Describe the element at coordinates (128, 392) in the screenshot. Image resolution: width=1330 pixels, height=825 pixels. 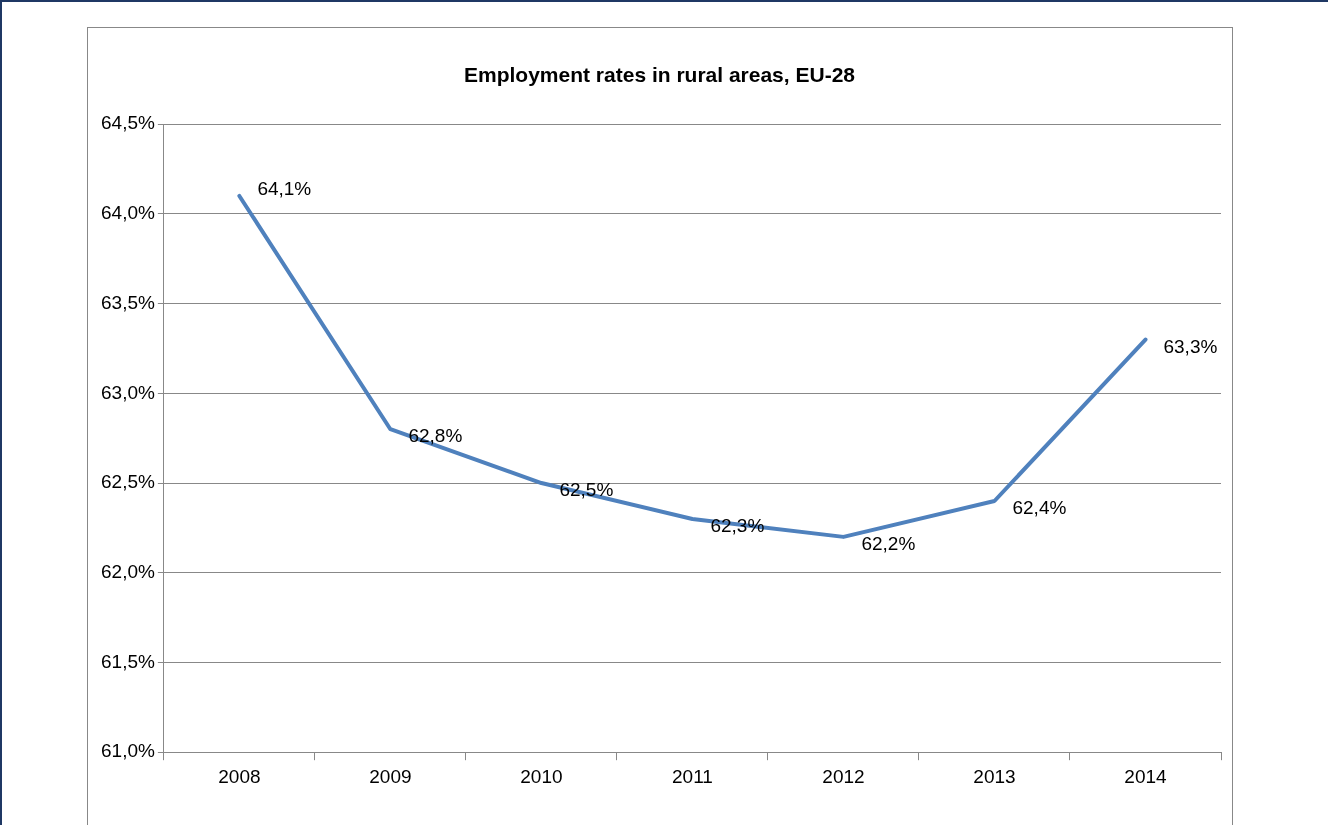
I see `y-tick-label: 63,0%` at that location.